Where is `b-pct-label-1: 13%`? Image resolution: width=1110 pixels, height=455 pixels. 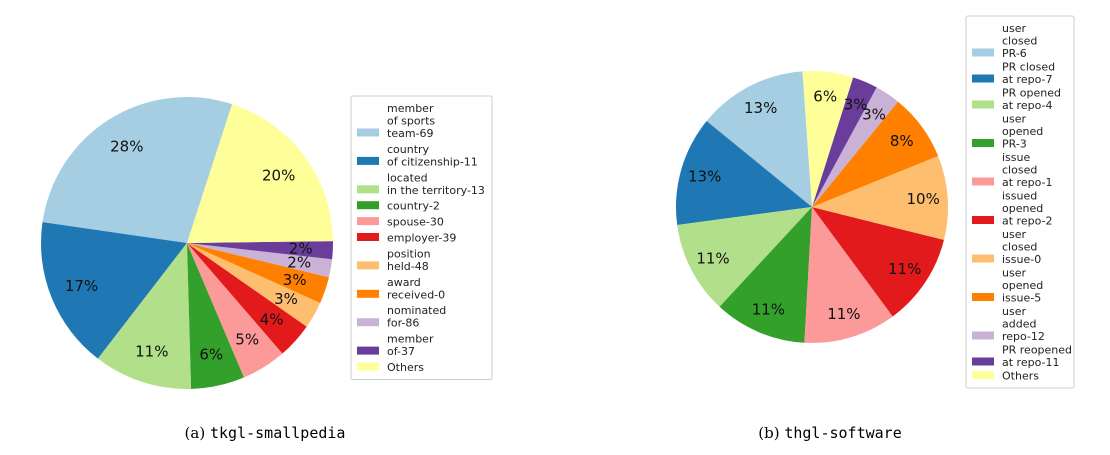 b-pct-label-1: 13% is located at coordinates (704, 177).